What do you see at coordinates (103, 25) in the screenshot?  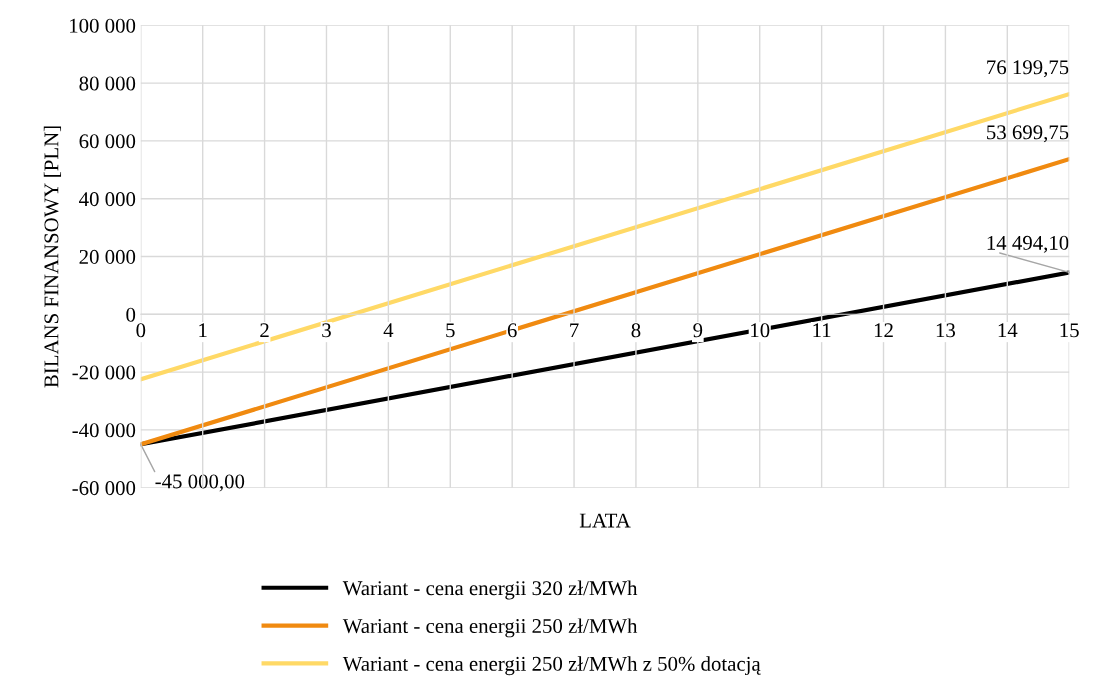 I see `y-tick-label: 100 000` at bounding box center [103, 25].